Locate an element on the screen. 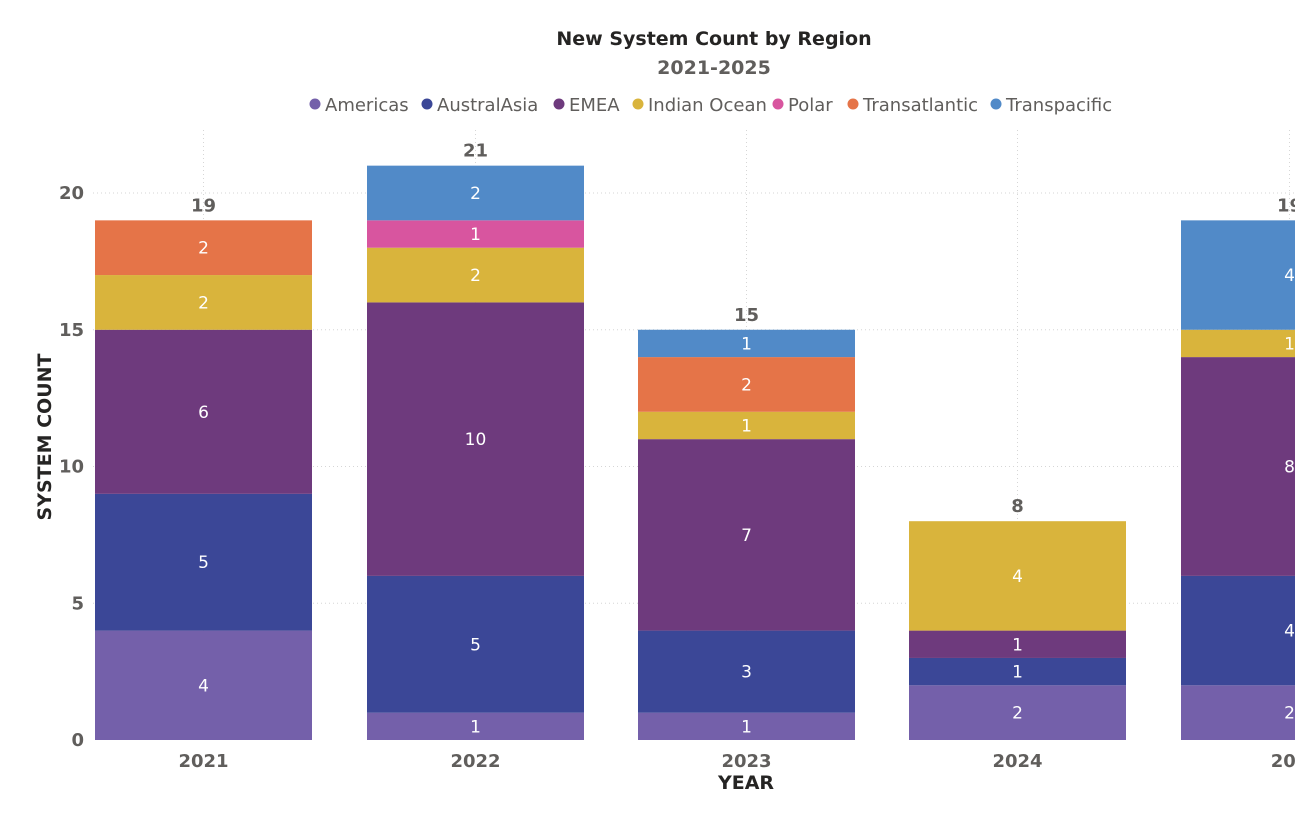 Image resolution: width=1295 pixels, height=825 pixels. bar-stack-2025: 2 4 8 1 4 19 is located at coordinates (1238, 467).